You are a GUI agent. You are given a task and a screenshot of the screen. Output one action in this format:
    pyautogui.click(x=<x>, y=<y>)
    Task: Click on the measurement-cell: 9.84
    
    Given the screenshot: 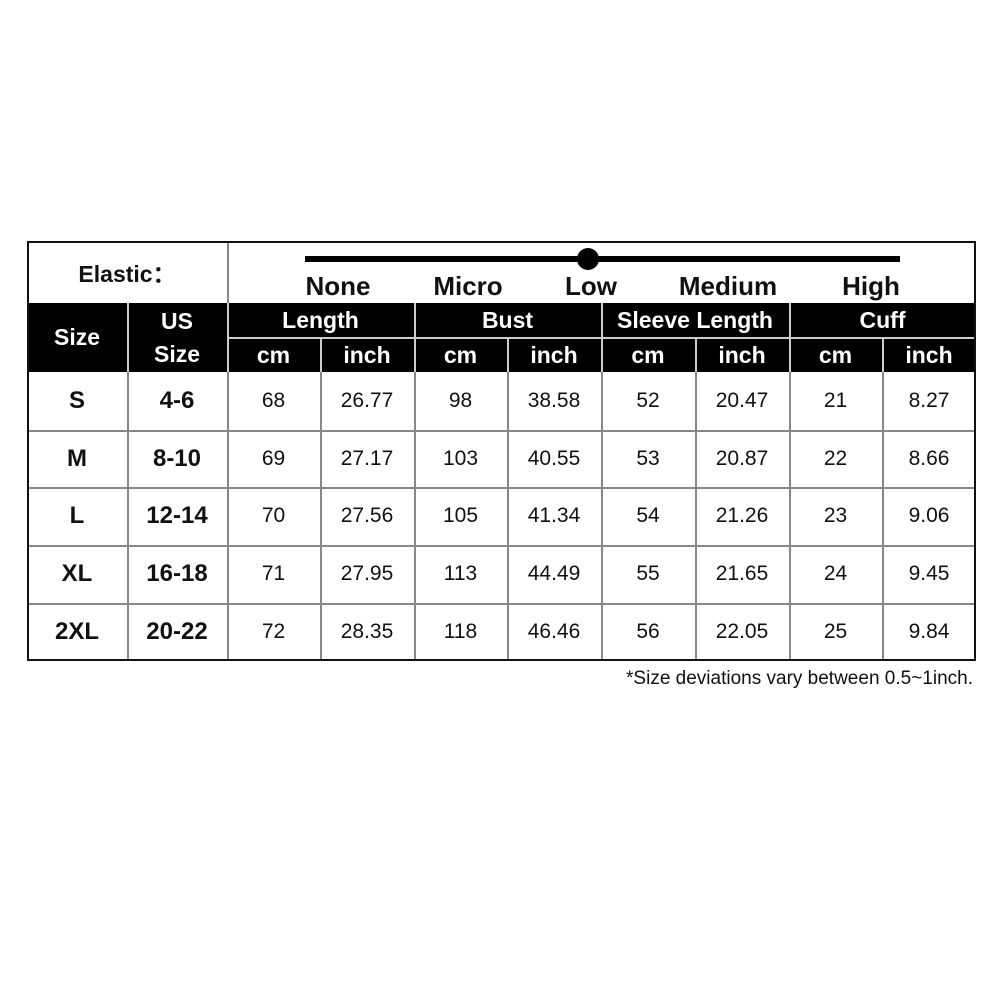 What is the action you would take?
    pyautogui.click(x=929, y=631)
    